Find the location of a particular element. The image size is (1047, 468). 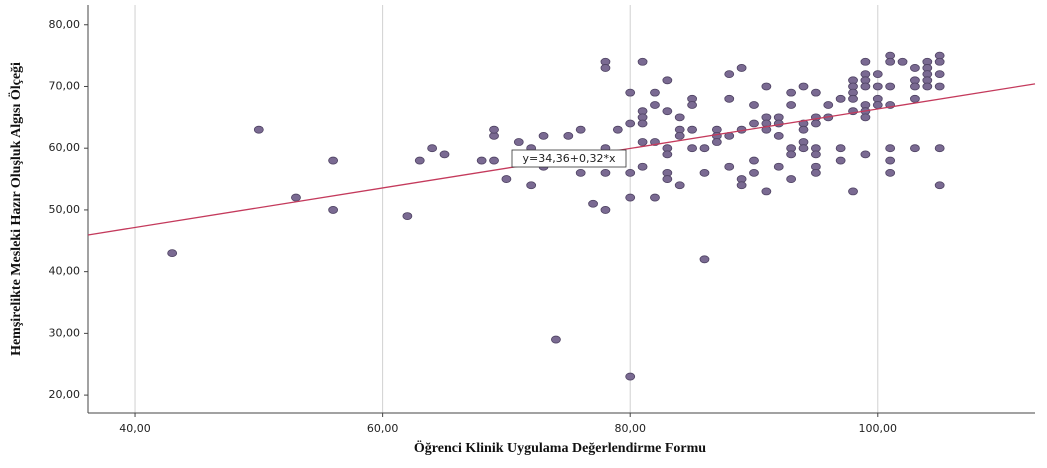

y-tick-label: 60,00 is located at coordinates (65, 147).